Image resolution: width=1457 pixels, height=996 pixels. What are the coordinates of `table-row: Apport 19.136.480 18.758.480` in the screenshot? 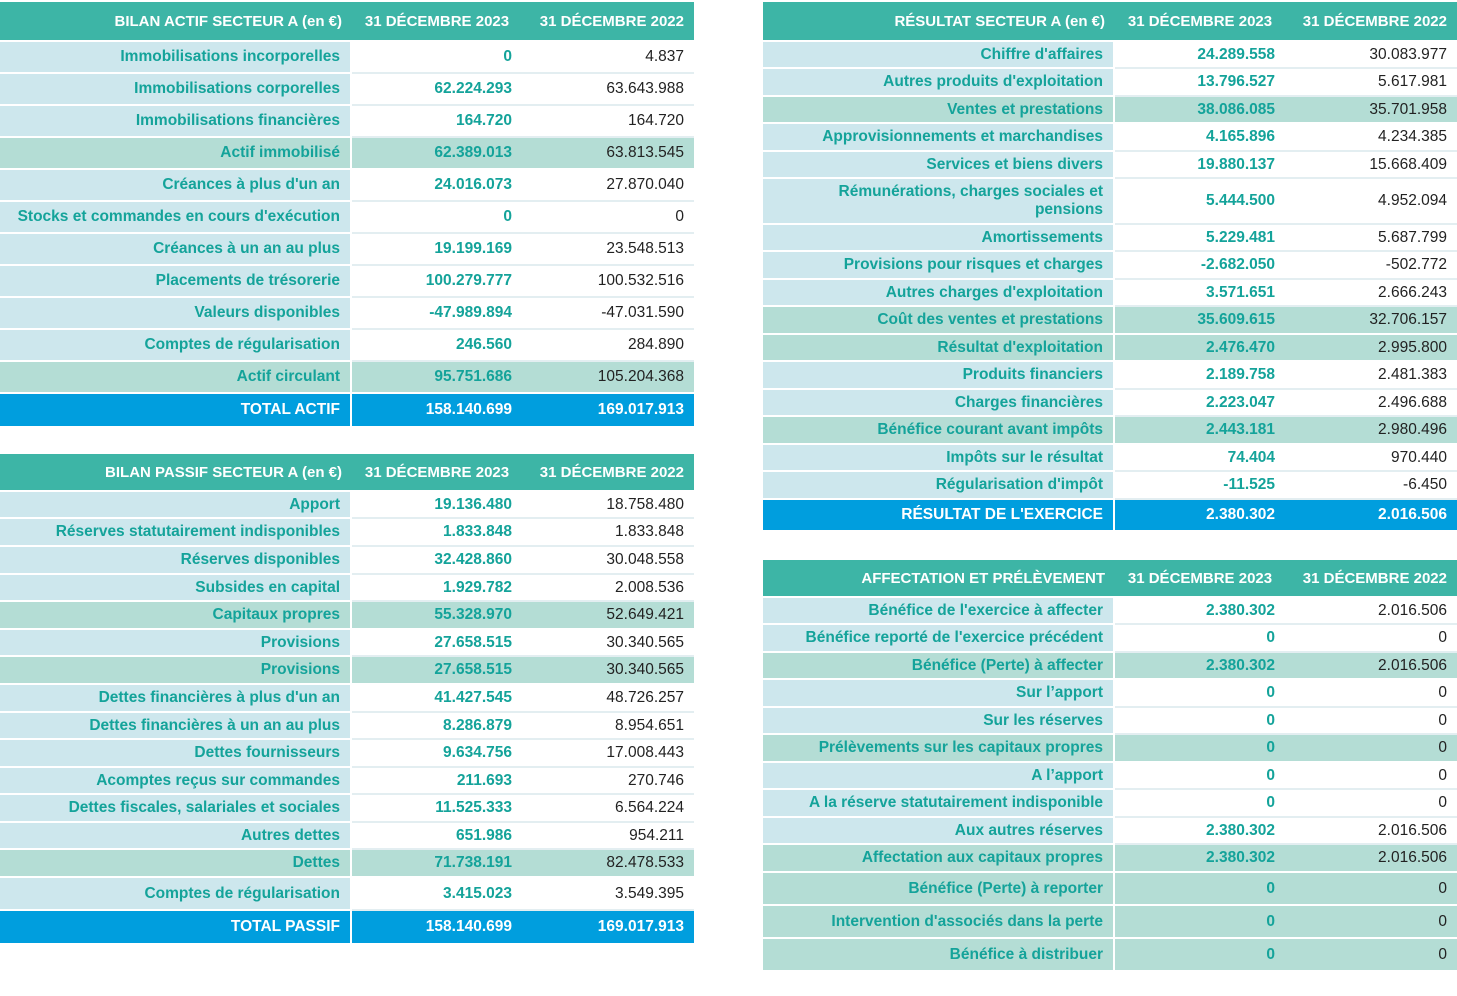 It's located at (347, 505).